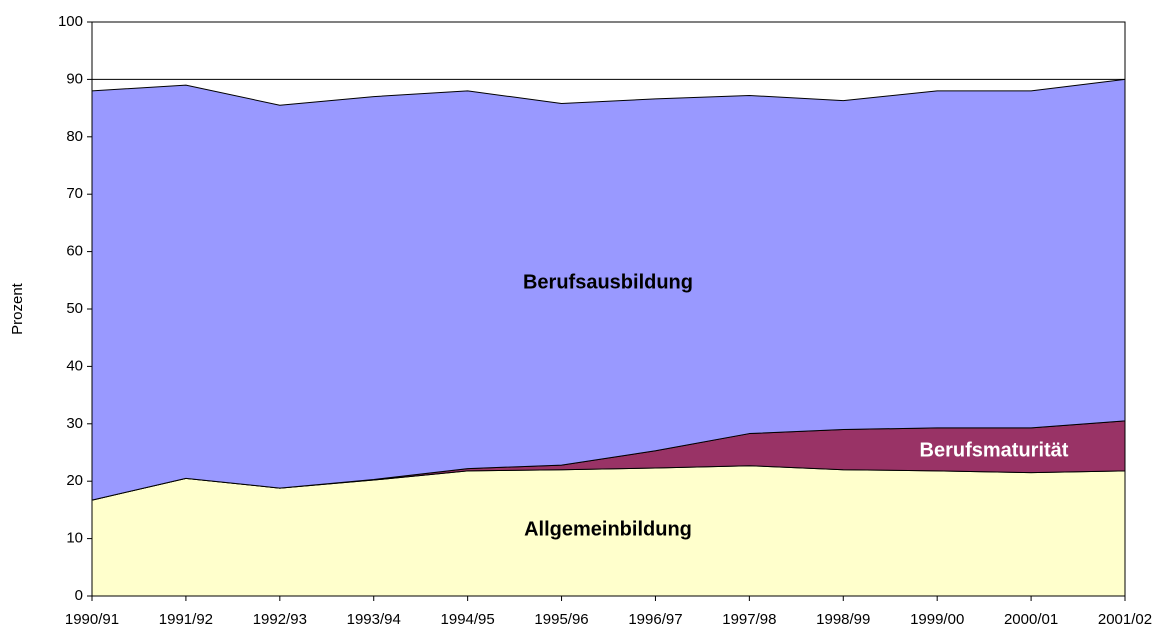 This screenshot has height=632, width=1168. Describe the element at coordinates (655, 619) in the screenshot. I see `x-tick-label: 1996/97` at that location.